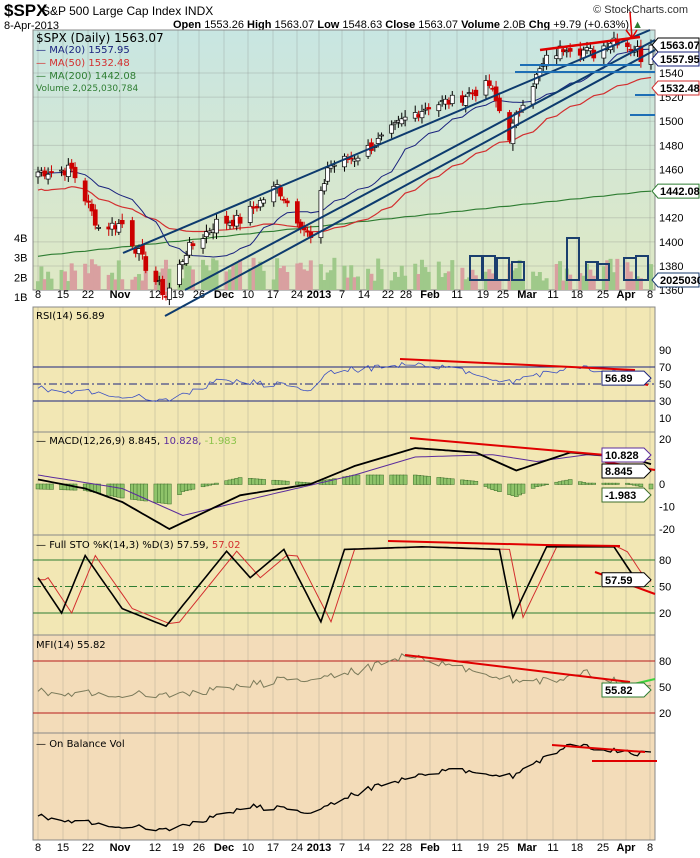 This screenshot has width=700, height=858. Describe the element at coordinates (675, 191) in the screenshot. I see `ma200-tag` at that location.